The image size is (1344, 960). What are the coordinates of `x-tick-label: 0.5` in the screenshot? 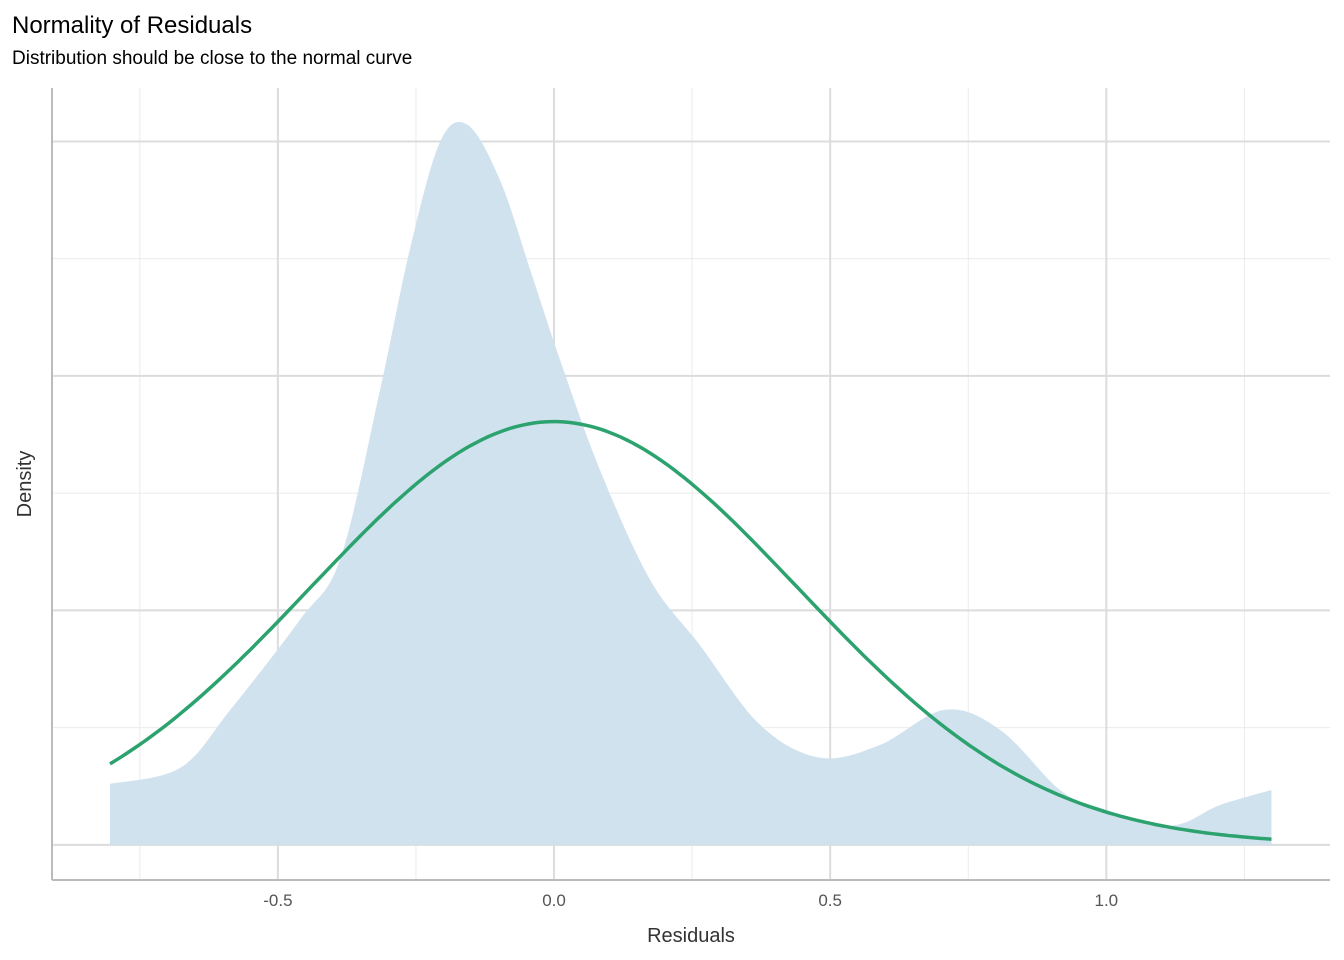 It's located at (830, 900).